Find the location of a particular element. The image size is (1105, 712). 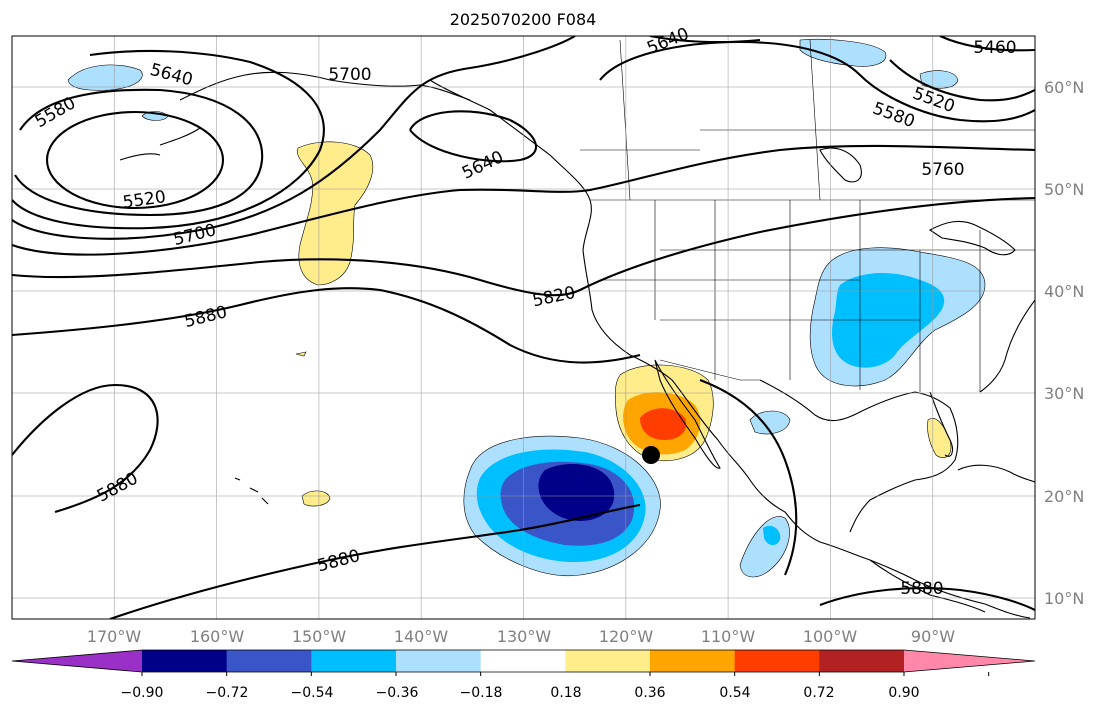

lon-label: 150°W is located at coordinates (319, 636).